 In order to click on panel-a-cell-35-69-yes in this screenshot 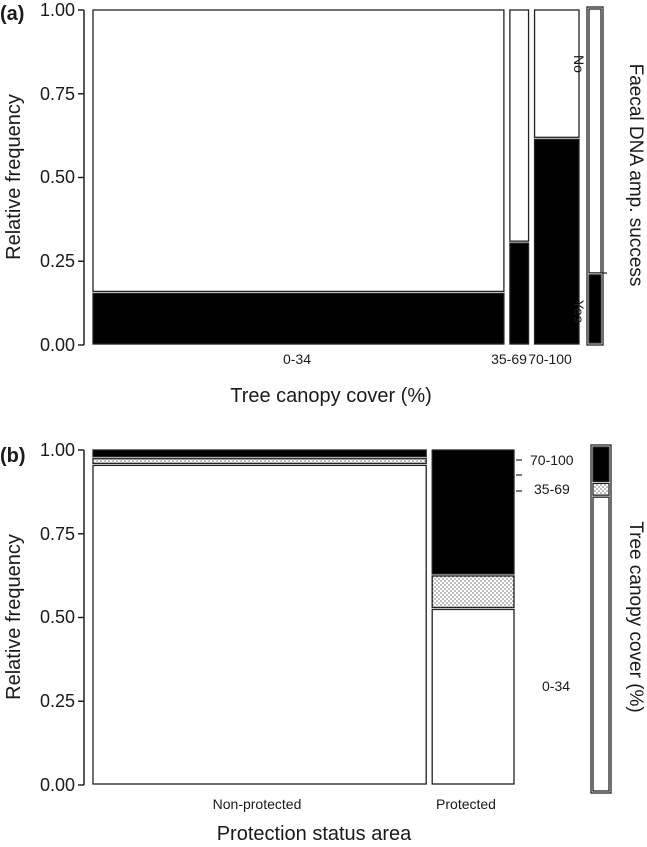, I will do `click(519, 293)`.